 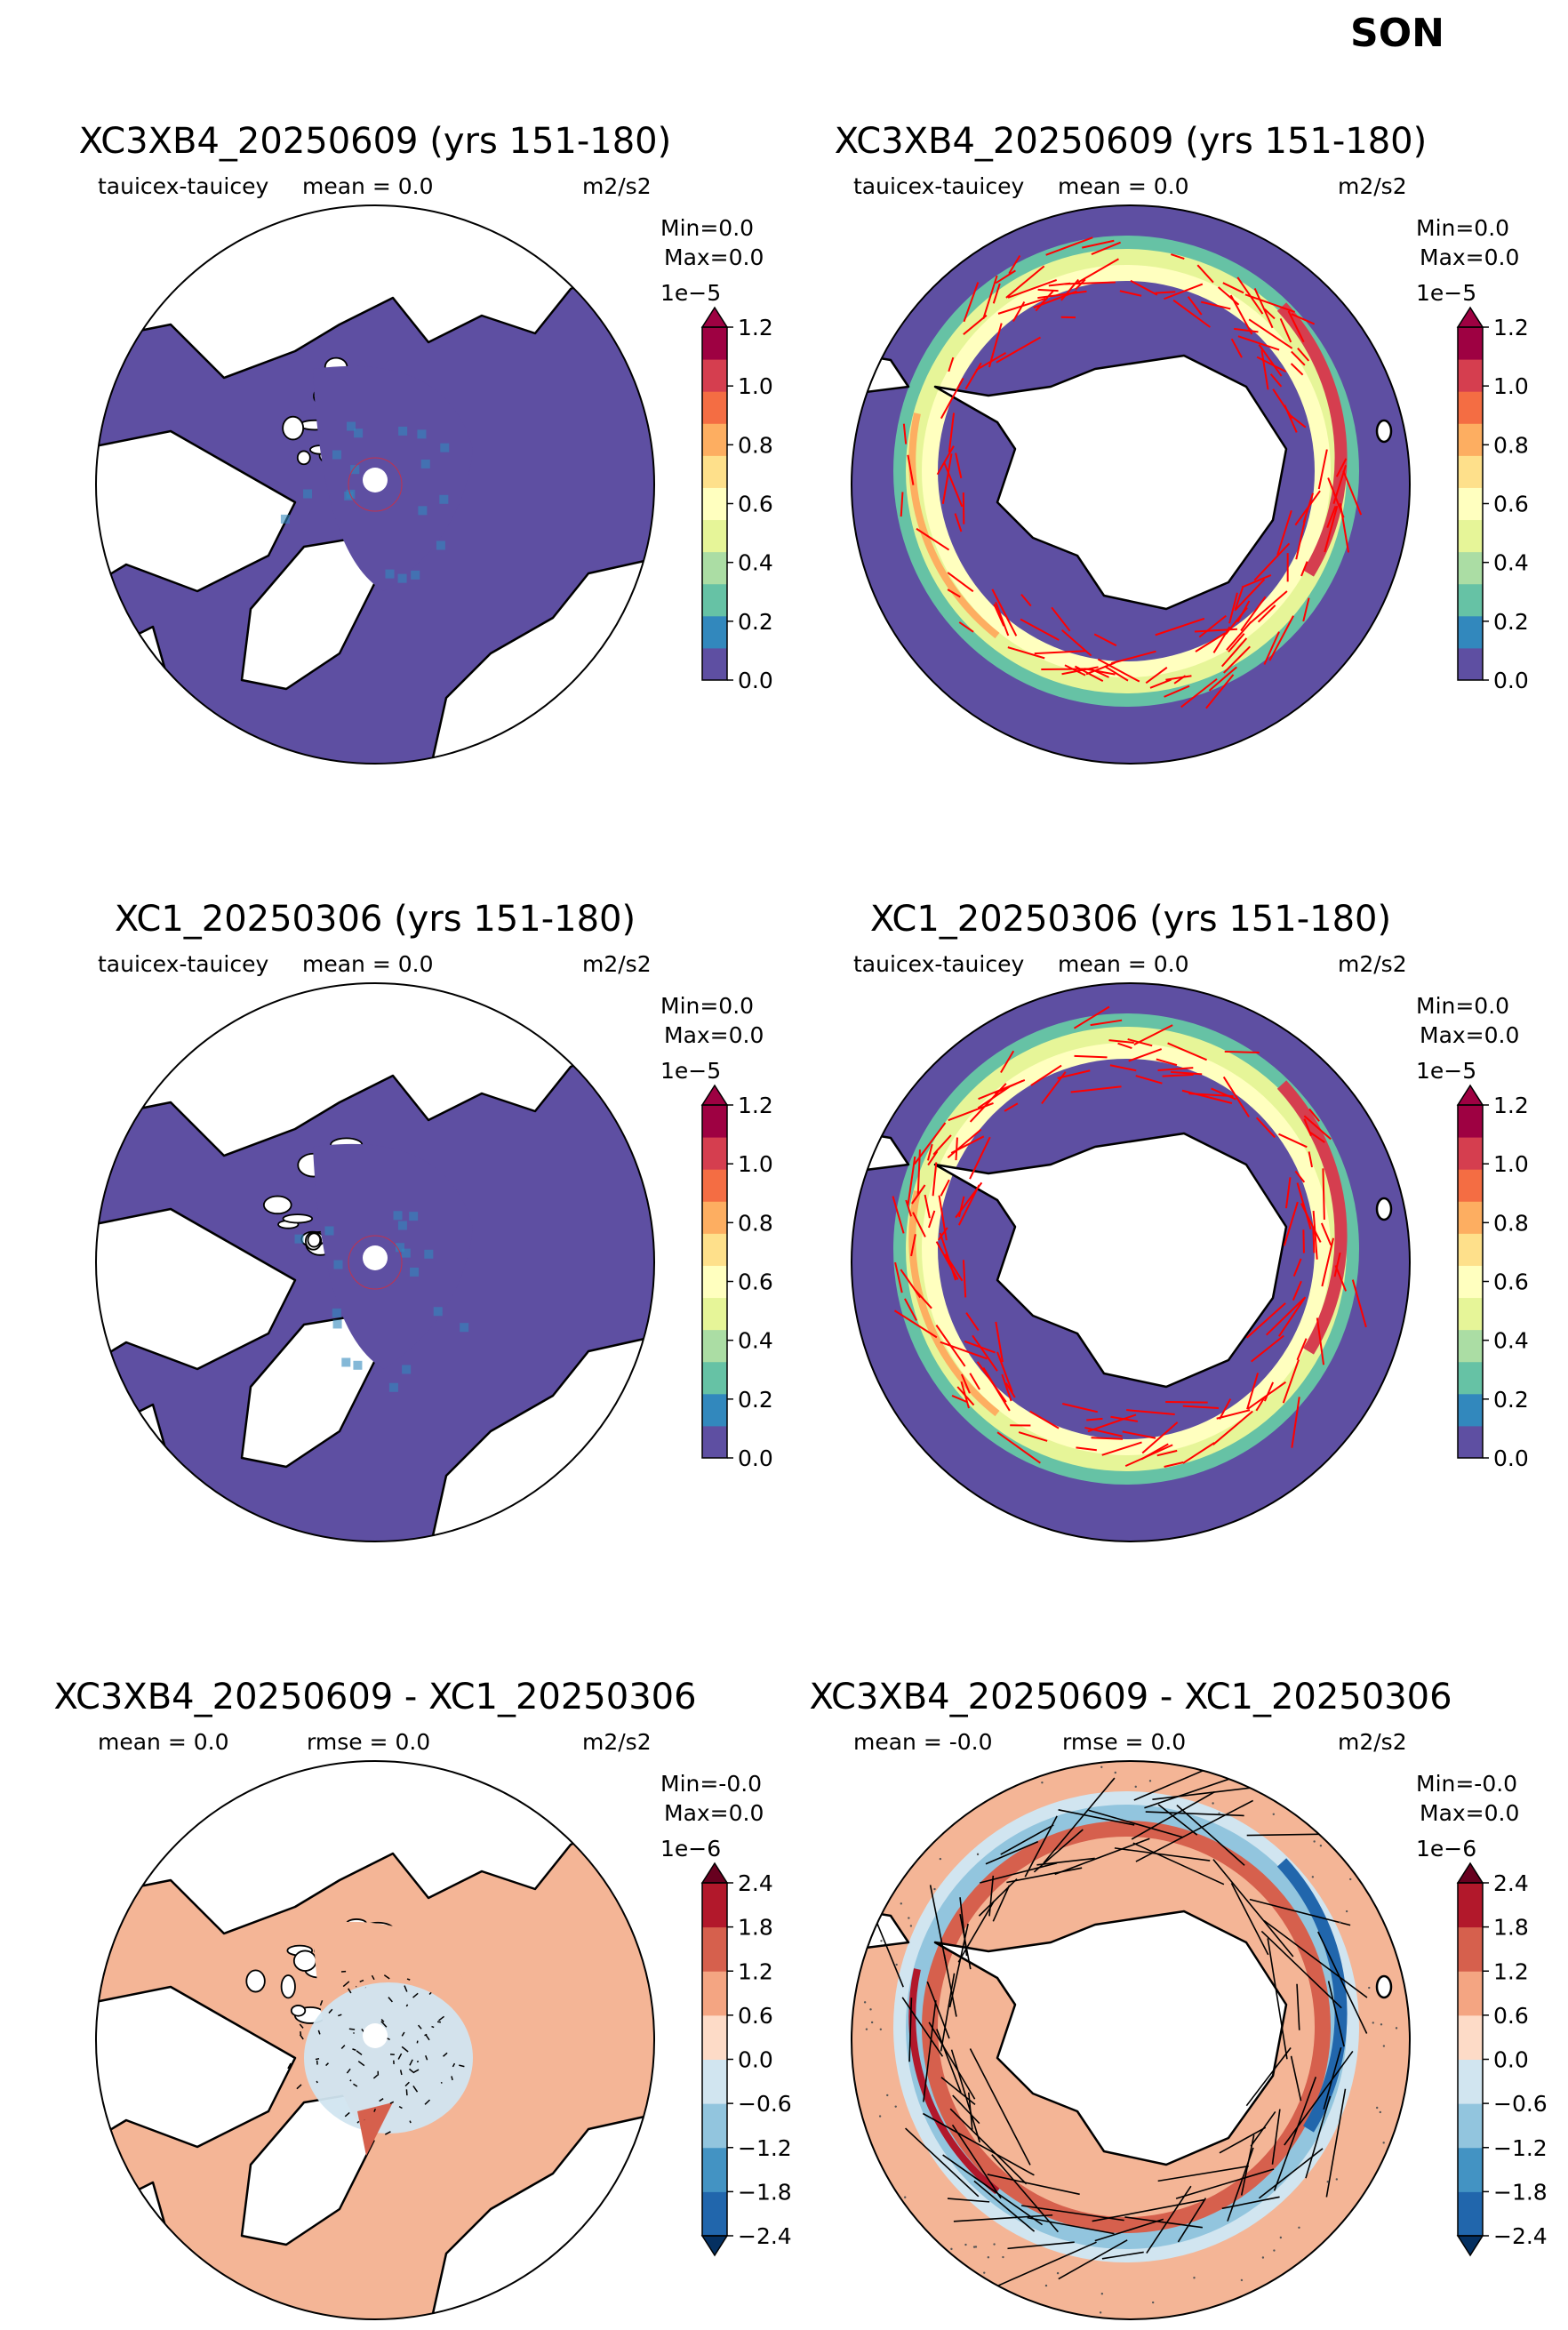 What do you see at coordinates (1511, 1883) in the screenshot?
I see `colorbar-tick-label: 2.4` at bounding box center [1511, 1883].